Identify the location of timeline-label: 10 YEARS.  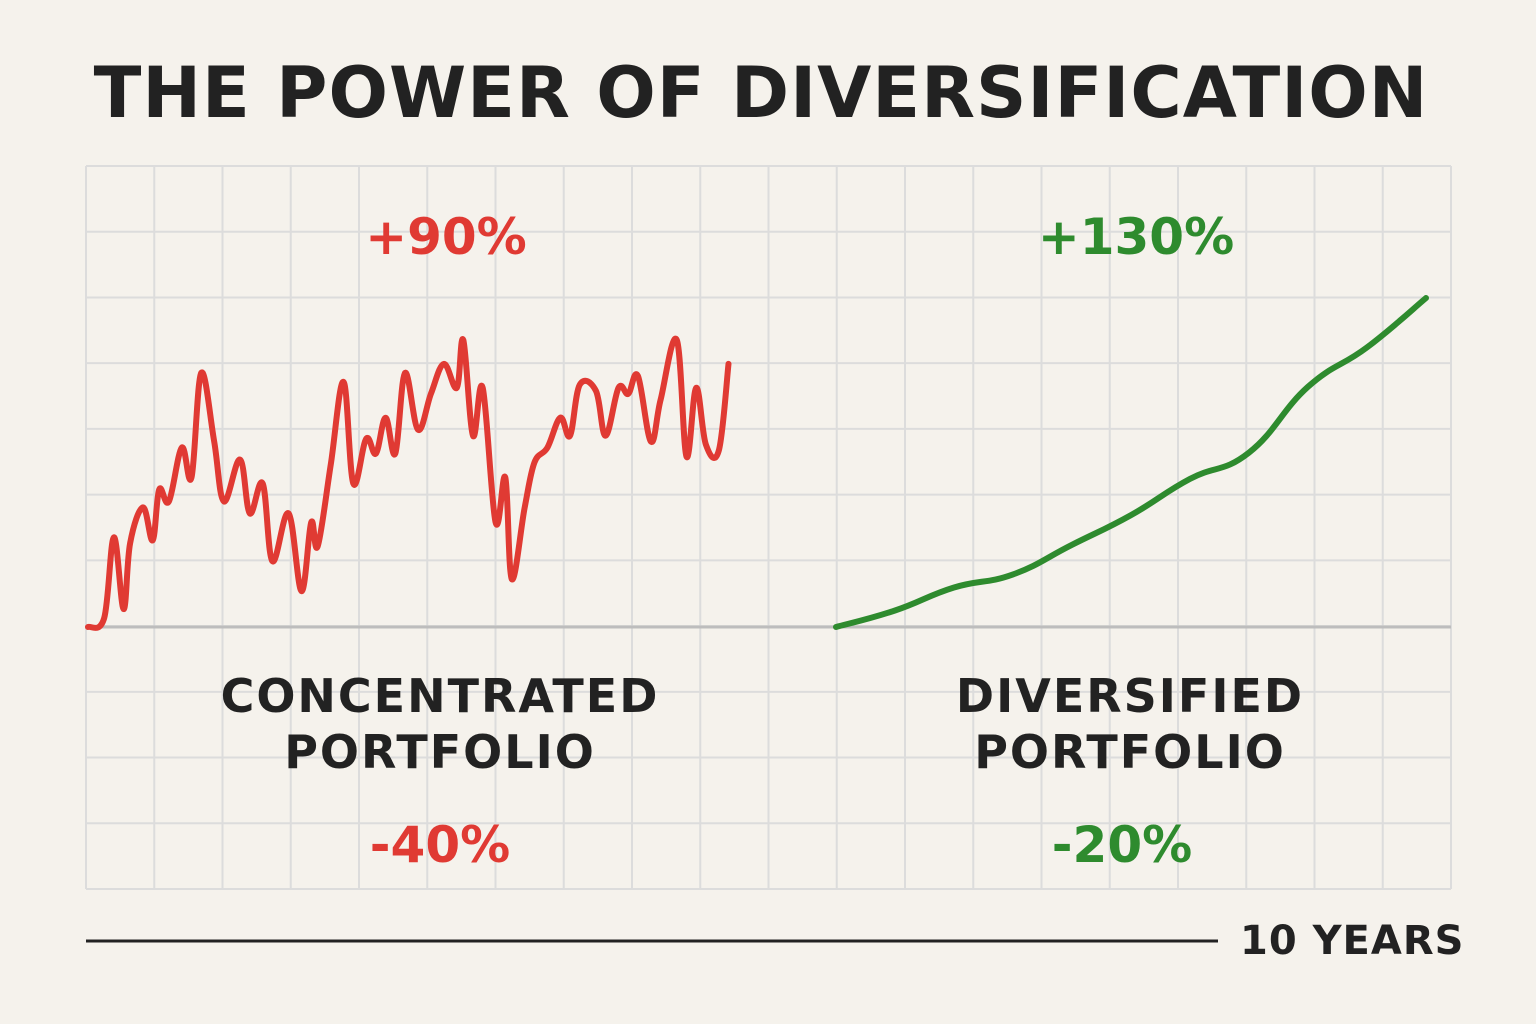
(1352, 941).